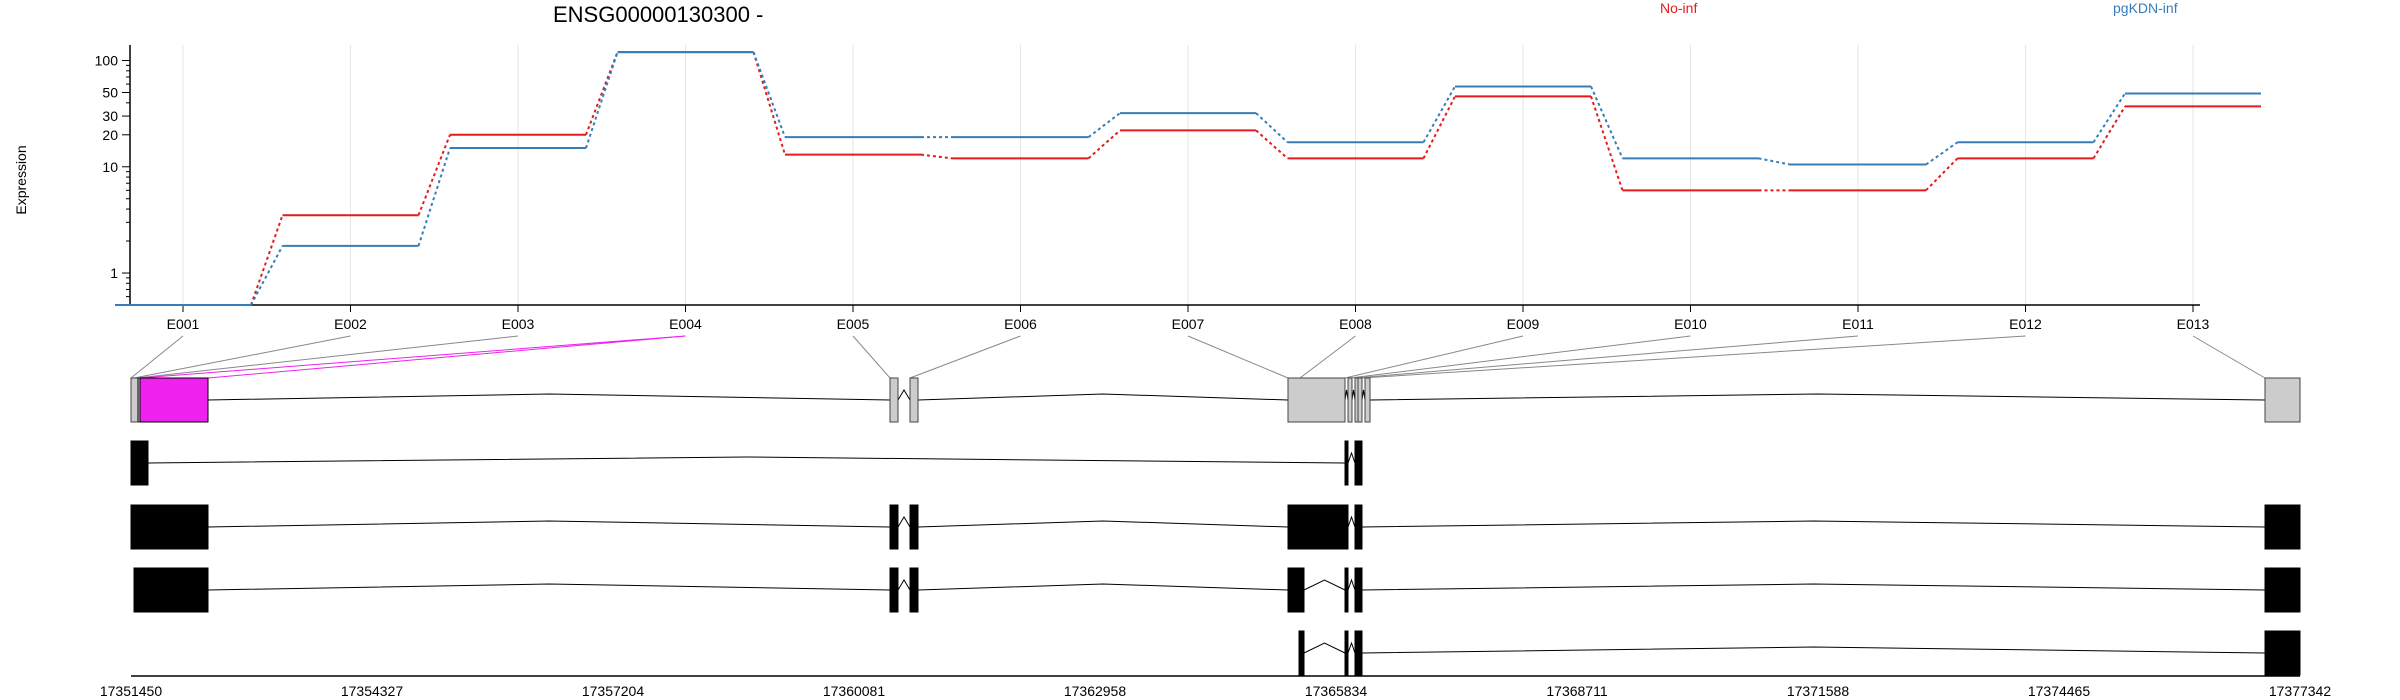  What do you see at coordinates (2193, 324) in the screenshot?
I see `x-tick-label-e013: E013` at bounding box center [2193, 324].